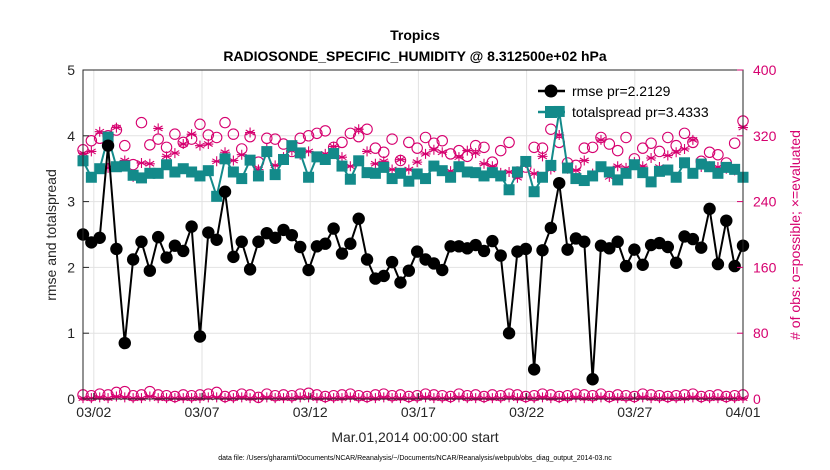 The image size is (830, 470). What do you see at coordinates (71, 136) in the screenshot?
I see `y-tick-label: 4` at bounding box center [71, 136].